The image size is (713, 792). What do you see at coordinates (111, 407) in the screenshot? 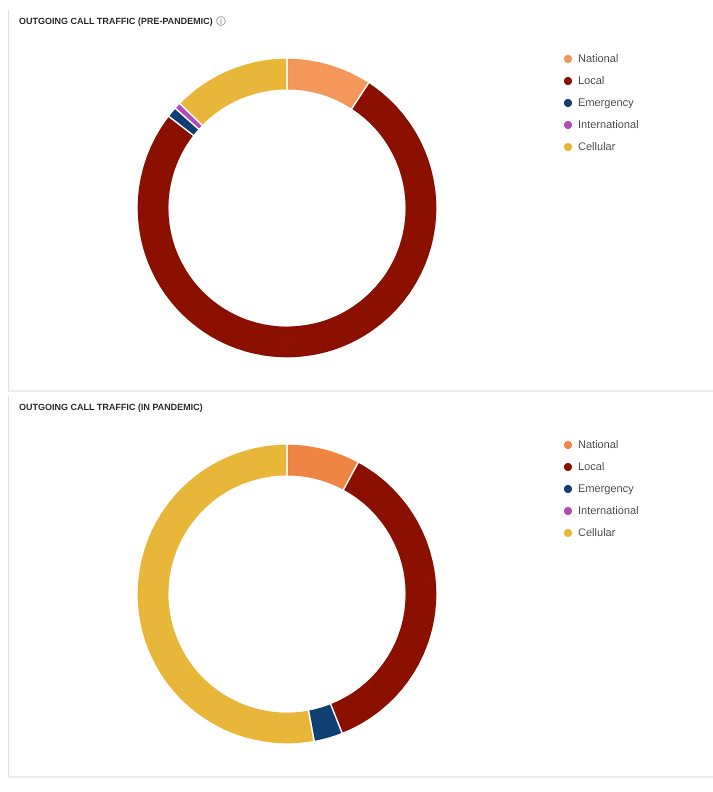
I see `chart-title: OUTGOING CALL TRAFFIC (IN PANDEMIC)` at bounding box center [111, 407].